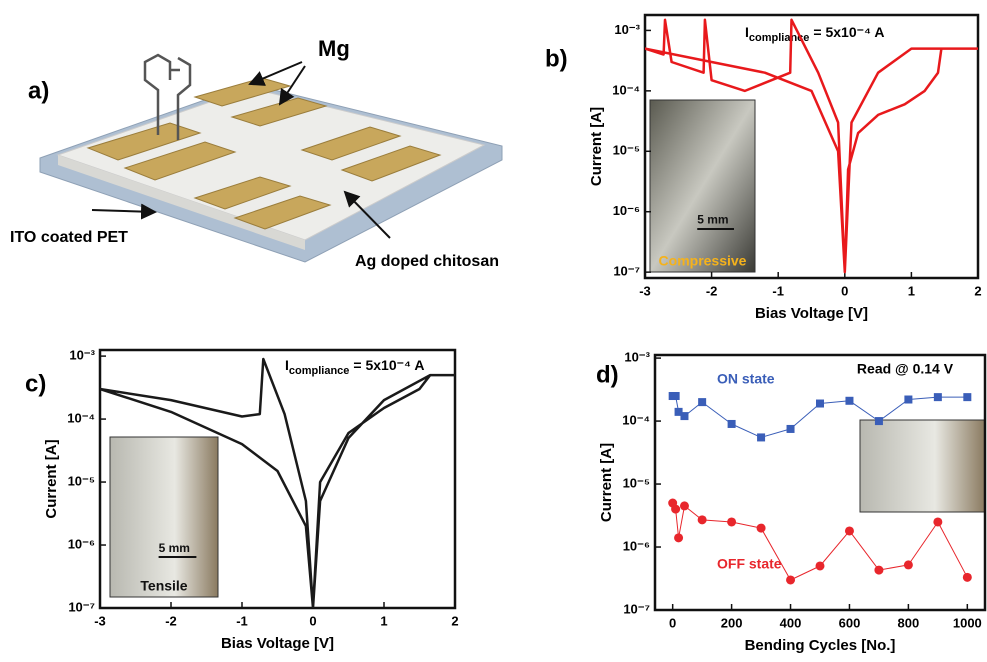 The height and width of the screenshot is (662, 987). Describe the element at coordinates (264, 153) in the screenshot. I see `mg-pads` at that location.